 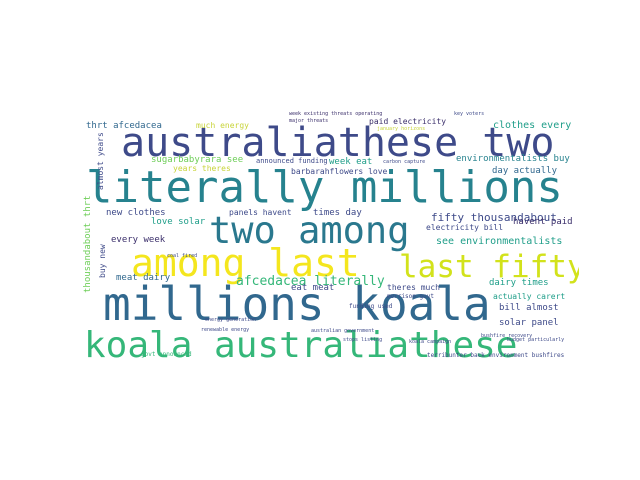 What do you see at coordinates (363, 340) in the screenshot?
I see `word-stops-listing: stops listing` at bounding box center [363, 340].